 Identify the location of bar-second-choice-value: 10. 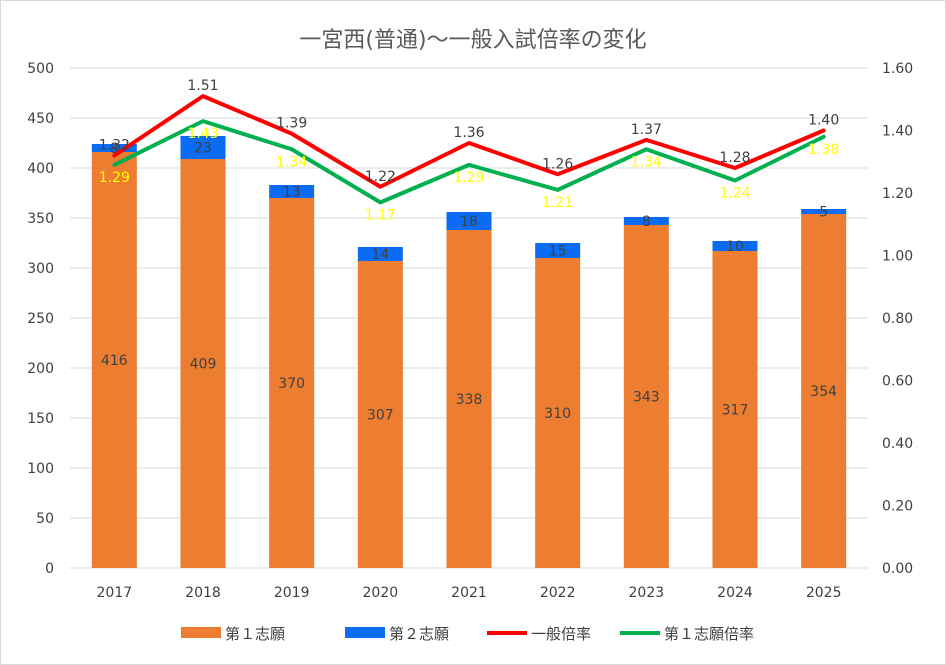
(735, 247).